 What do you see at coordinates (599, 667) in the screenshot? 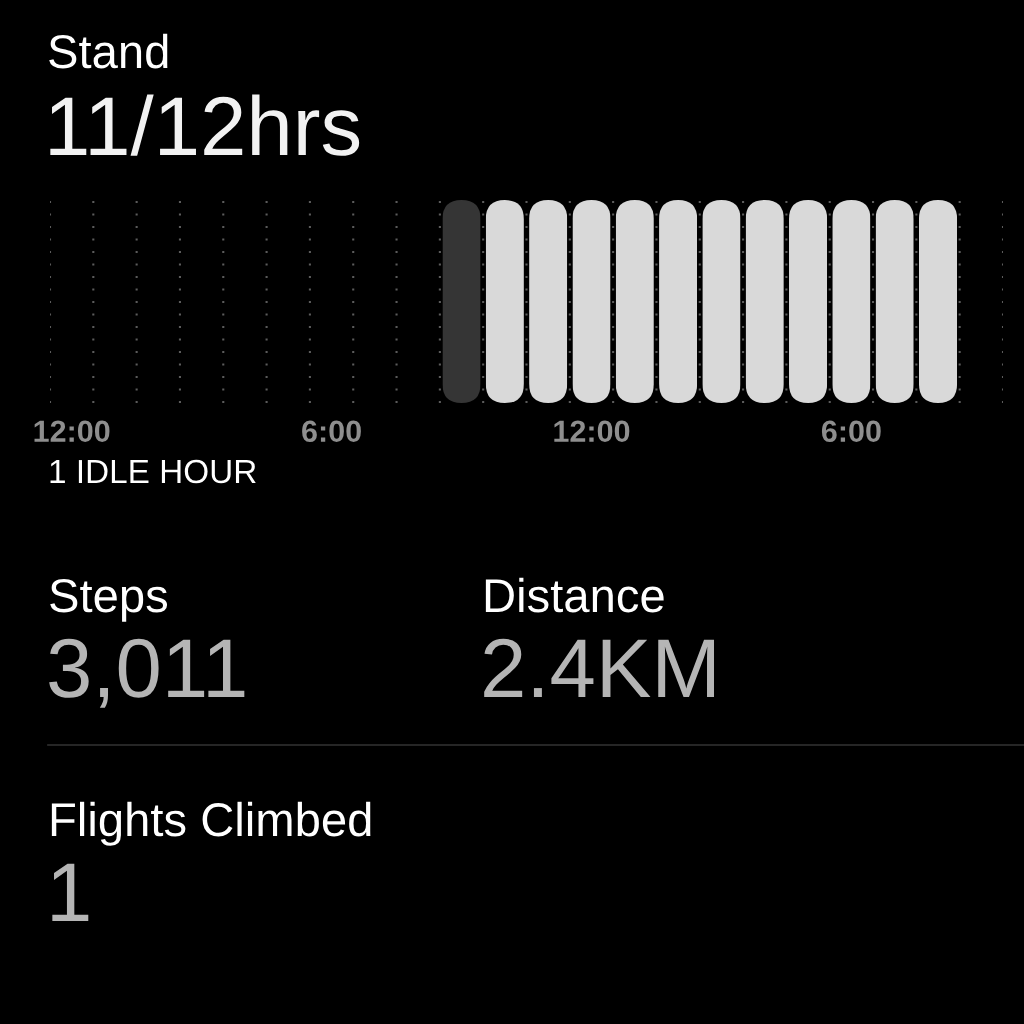
I see `text: 2.4KM` at bounding box center [599, 667].